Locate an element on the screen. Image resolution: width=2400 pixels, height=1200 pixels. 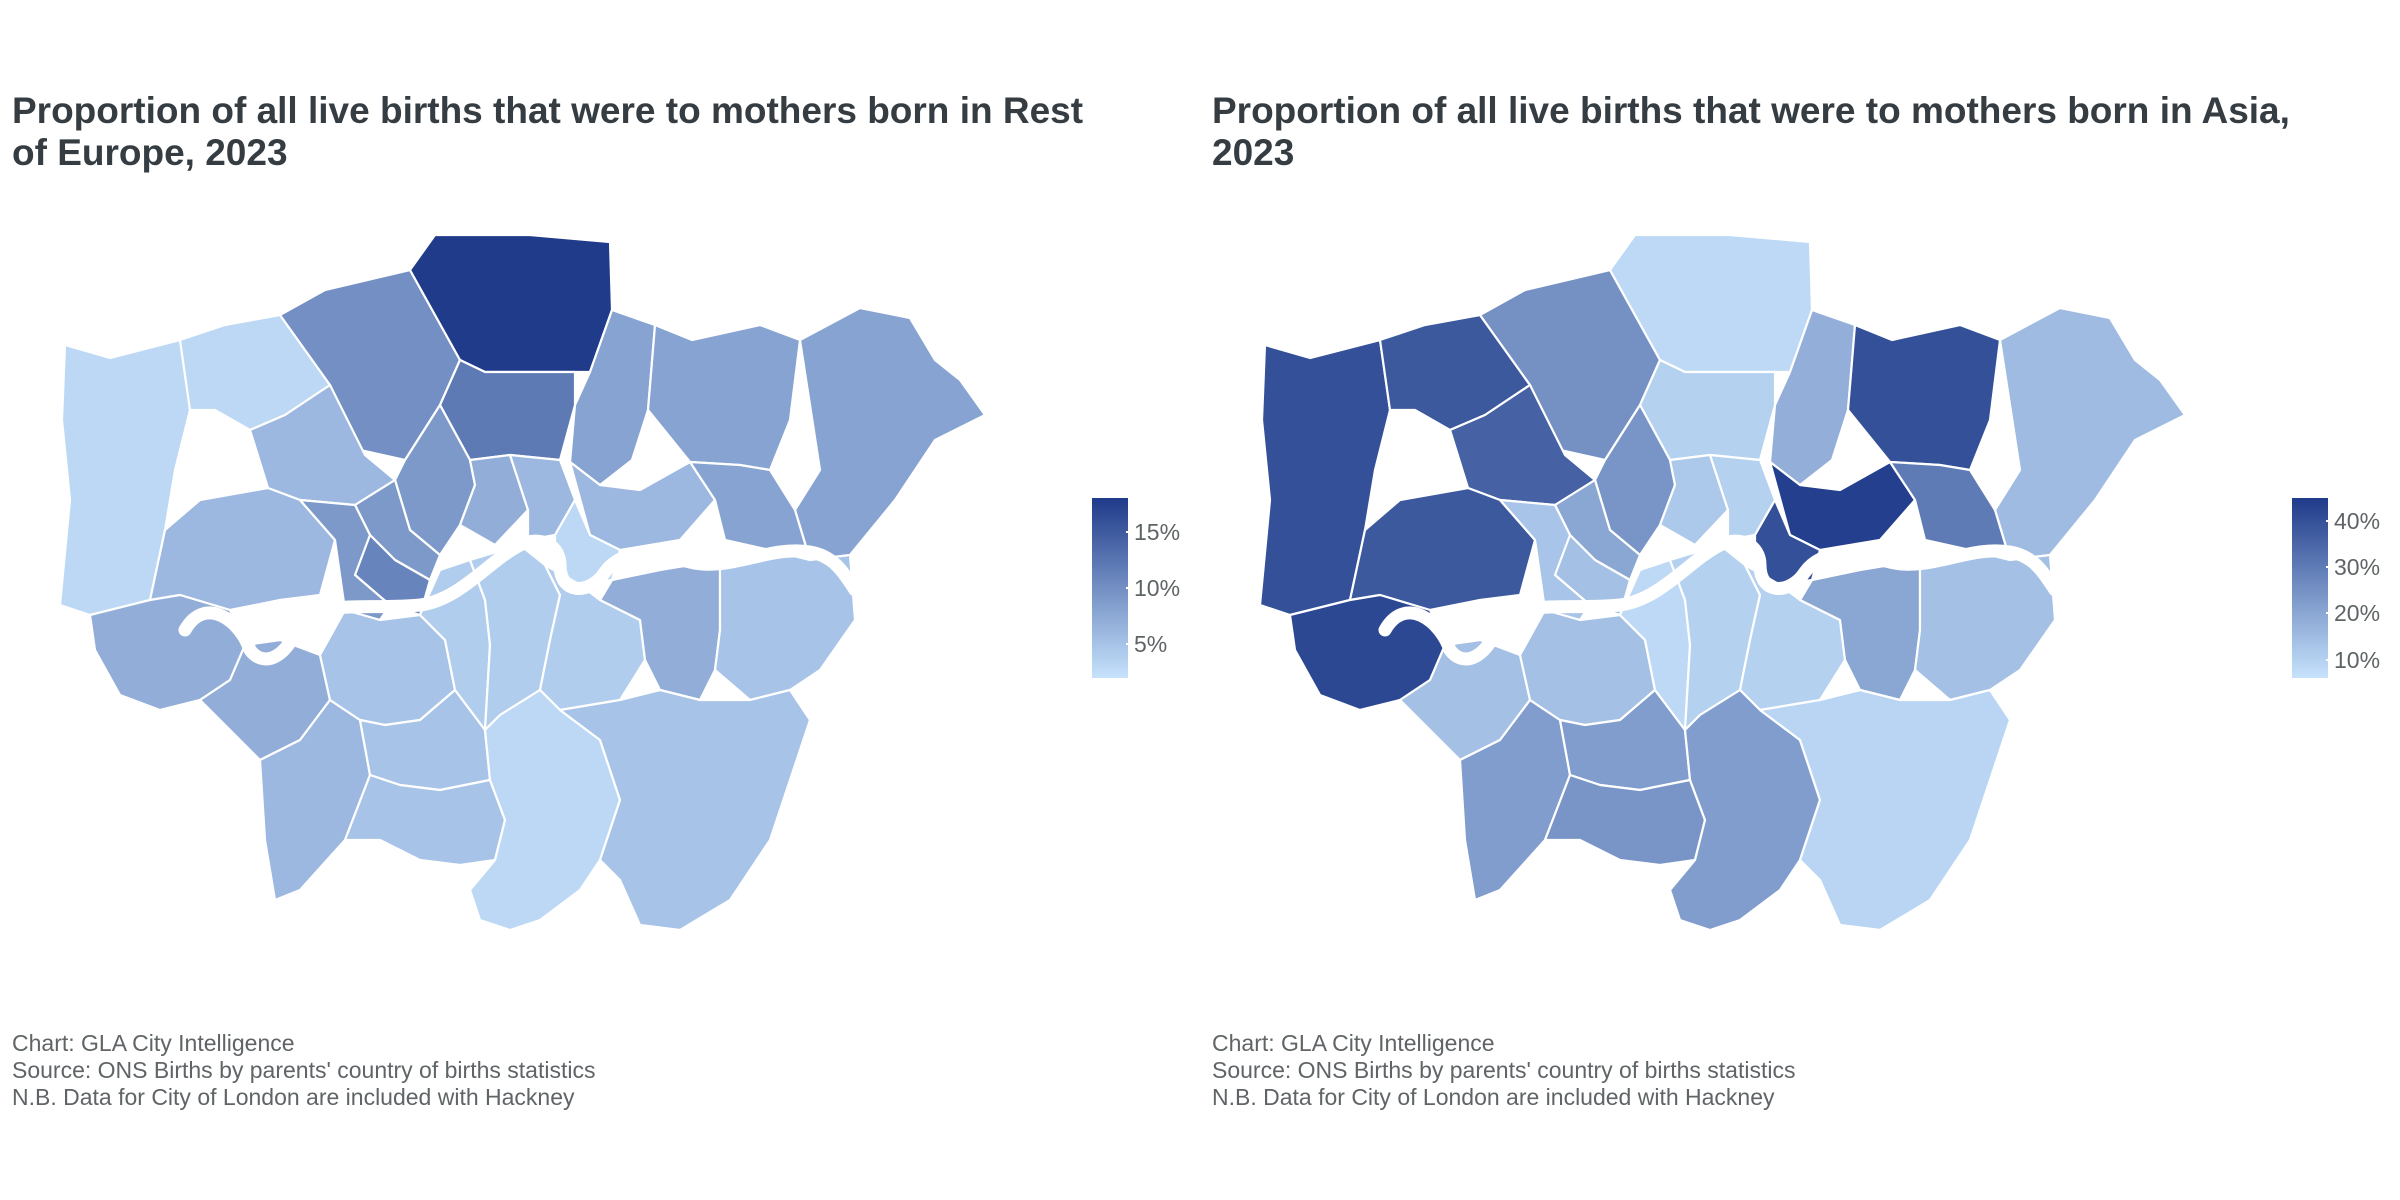
color-legend: 5% 10% 15% is located at coordinates (1172, 588).